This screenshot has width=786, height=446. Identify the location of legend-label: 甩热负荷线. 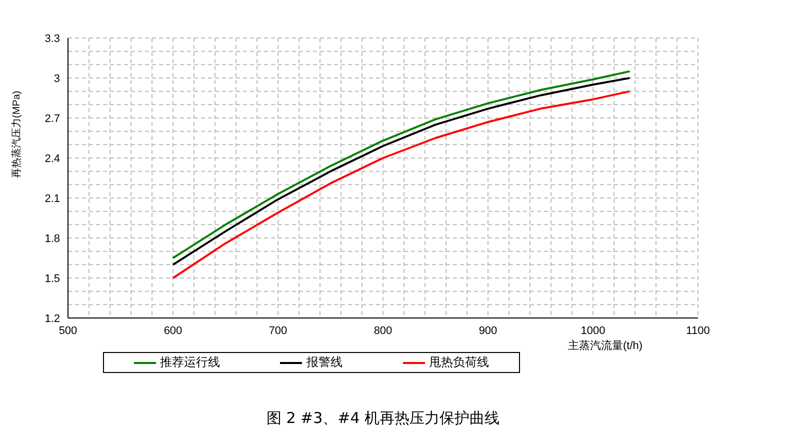
(458, 362).